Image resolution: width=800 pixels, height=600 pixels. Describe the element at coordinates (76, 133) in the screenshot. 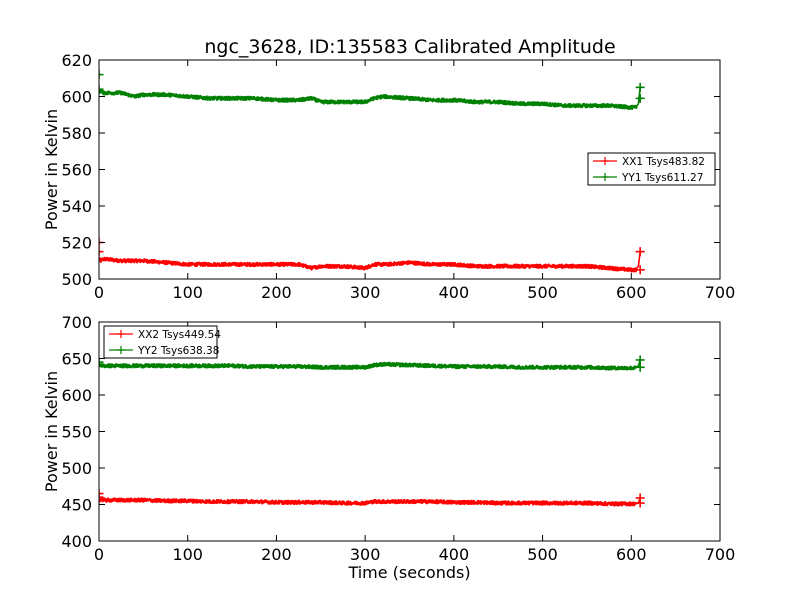

I see `y-tick-label: 580` at that location.